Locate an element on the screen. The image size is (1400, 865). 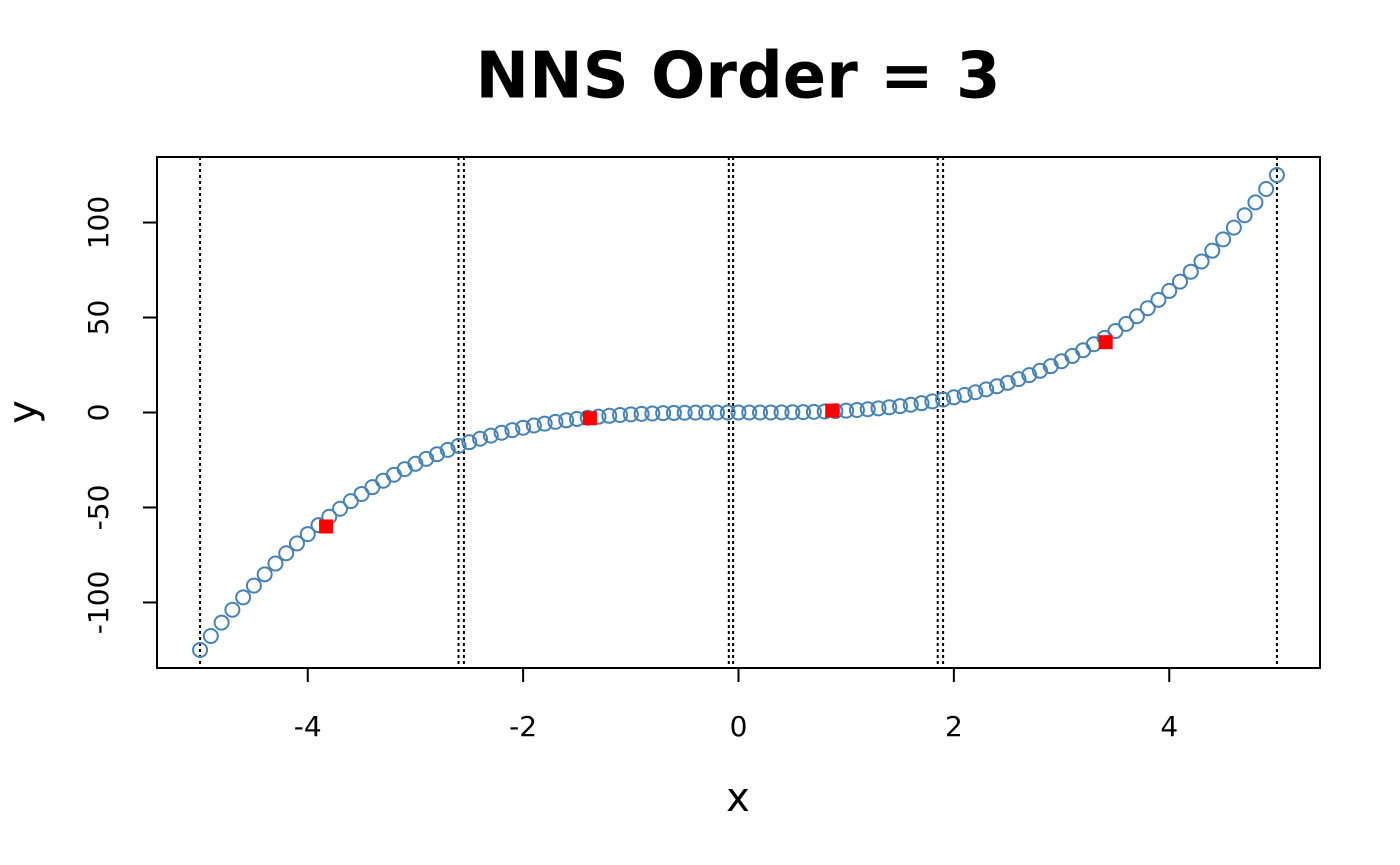
x-tick-label: 4 is located at coordinates (1169, 726).